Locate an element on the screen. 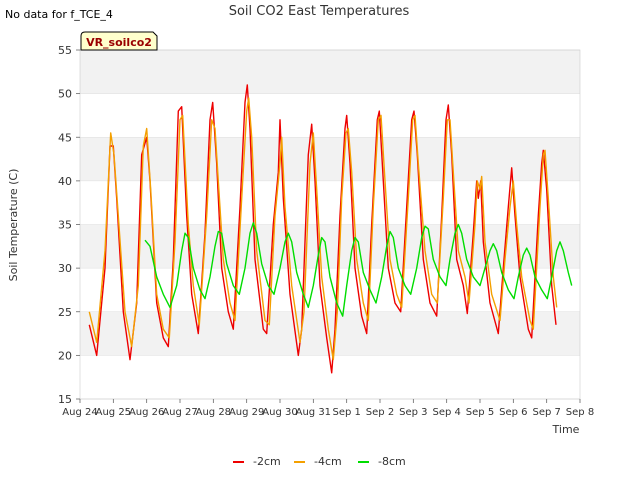 The height and width of the screenshot is (484, 640). x-tick-label: Sep 7 is located at coordinates (546, 412).